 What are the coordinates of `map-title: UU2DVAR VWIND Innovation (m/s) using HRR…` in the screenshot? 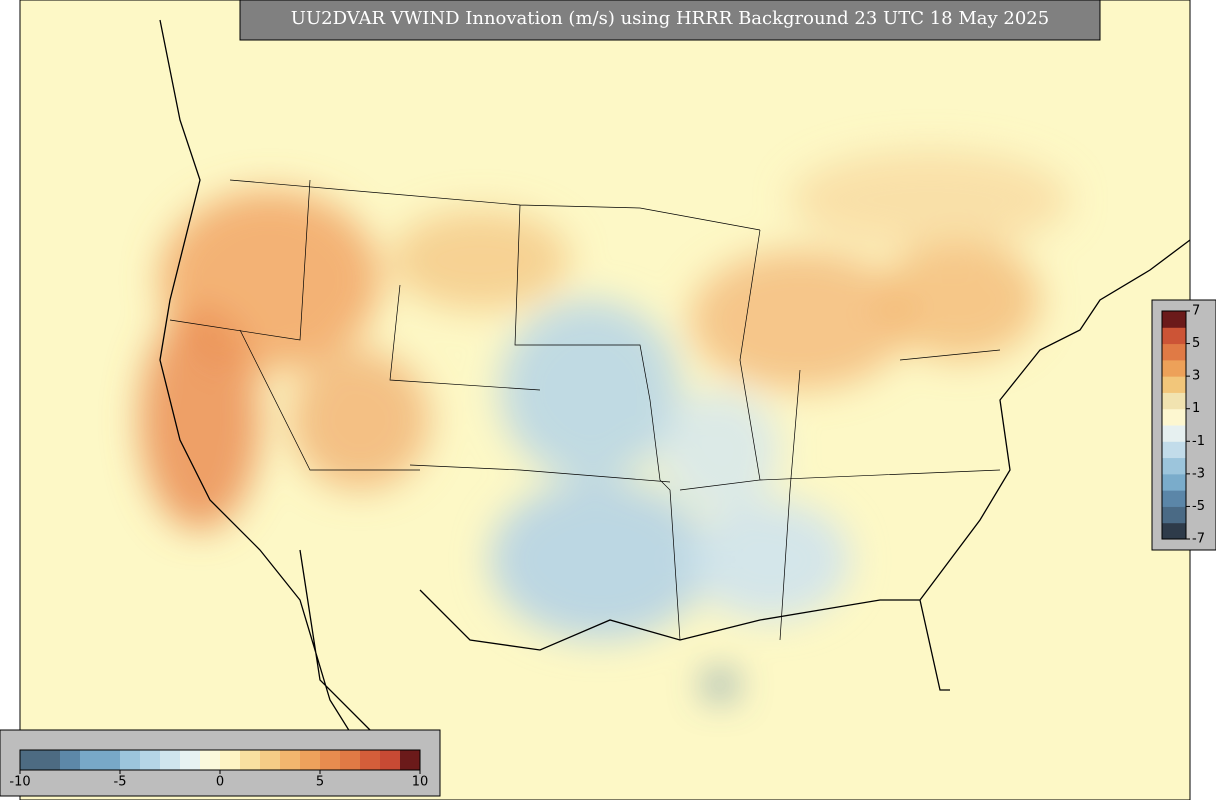 It's located at (670, 18).